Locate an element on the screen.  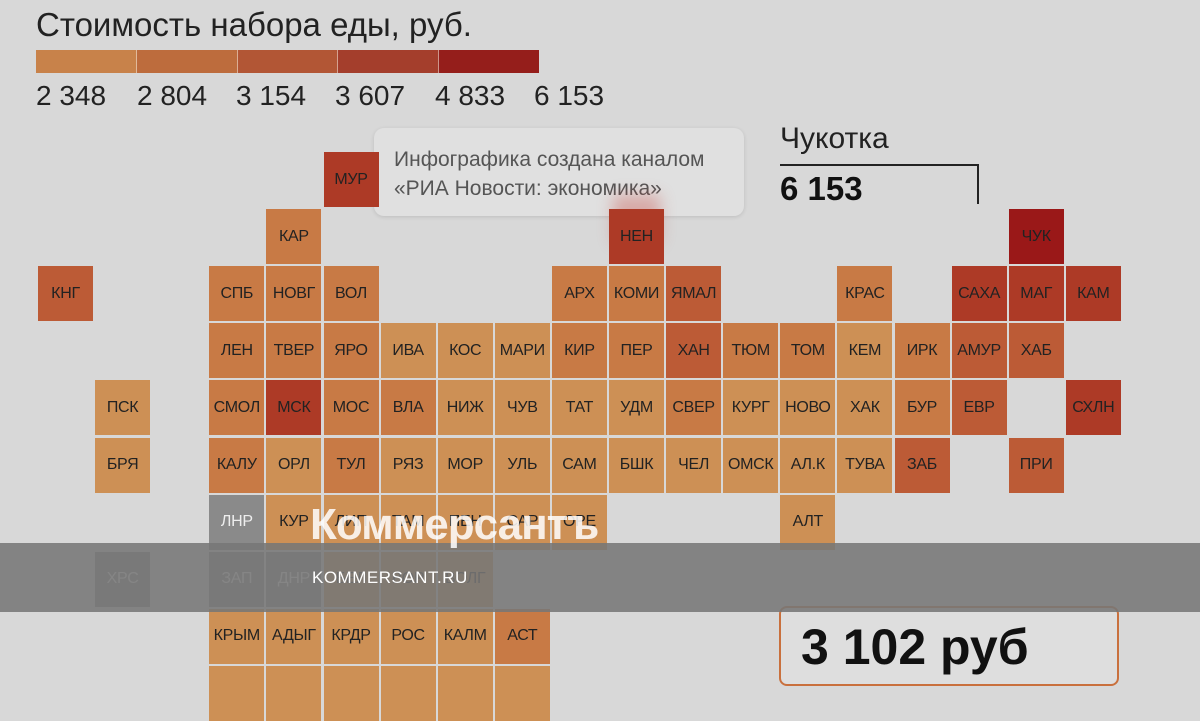
region-tile: ЗАБ is located at coordinates (922, 465).